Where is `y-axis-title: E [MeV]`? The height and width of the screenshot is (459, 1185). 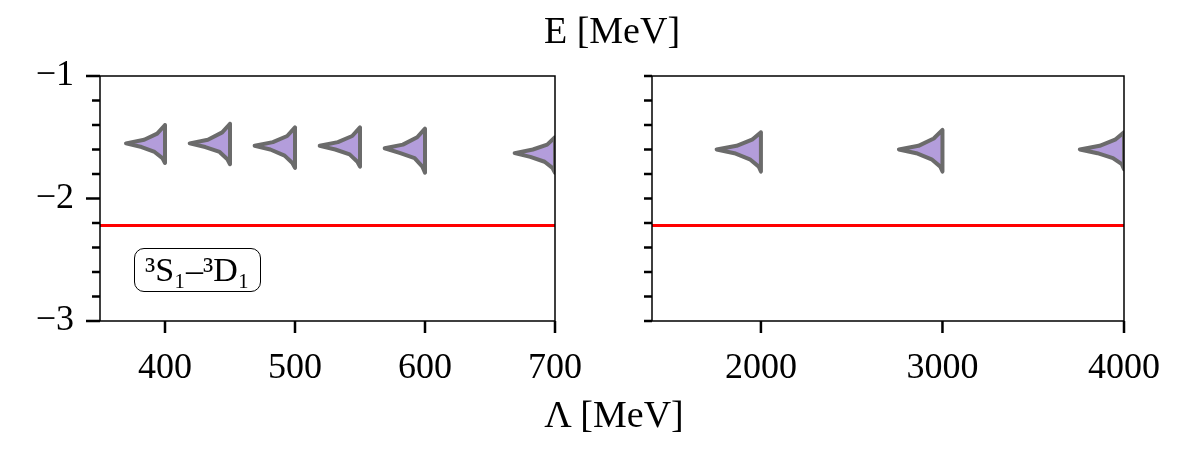
y-axis-title: E [MeV] is located at coordinates (612, 30).